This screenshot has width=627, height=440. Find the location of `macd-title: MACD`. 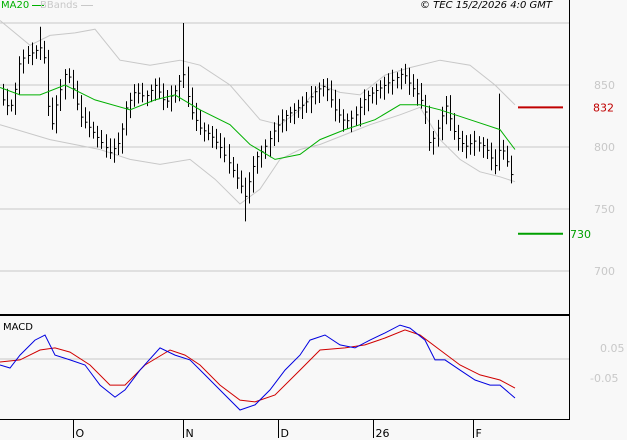

macd-title: MACD is located at coordinates (18, 327).